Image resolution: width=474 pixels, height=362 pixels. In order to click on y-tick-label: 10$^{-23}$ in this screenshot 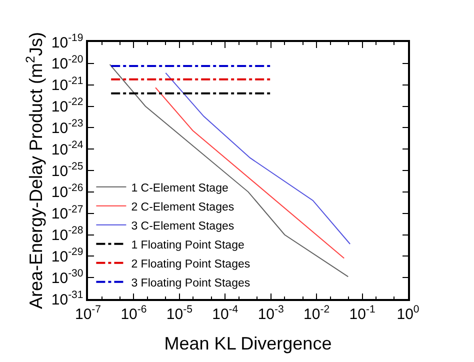, I will do `click(67, 127)`.